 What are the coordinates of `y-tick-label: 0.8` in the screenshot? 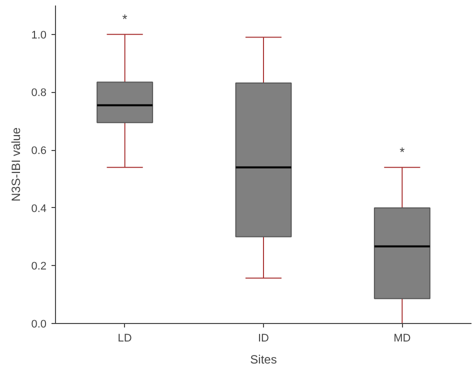 It's located at (39, 93).